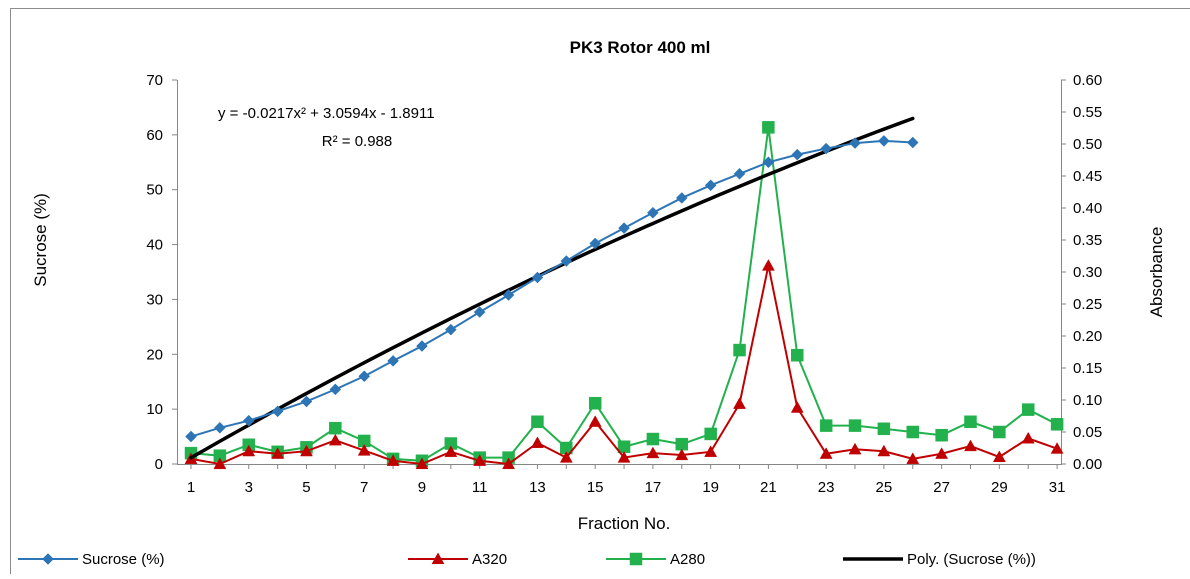 The width and height of the screenshot is (1190, 579). Describe the element at coordinates (480, 487) in the screenshot. I see `x-tick-label: 11` at that location.